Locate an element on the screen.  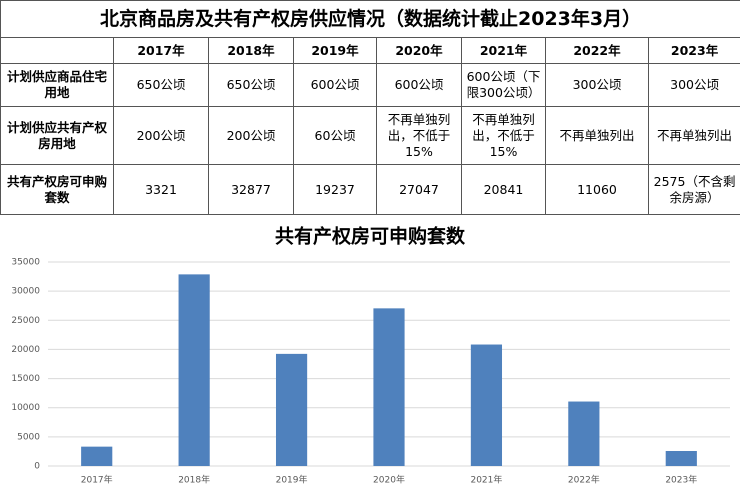
table-cell: 19237 is located at coordinates (335, 189).